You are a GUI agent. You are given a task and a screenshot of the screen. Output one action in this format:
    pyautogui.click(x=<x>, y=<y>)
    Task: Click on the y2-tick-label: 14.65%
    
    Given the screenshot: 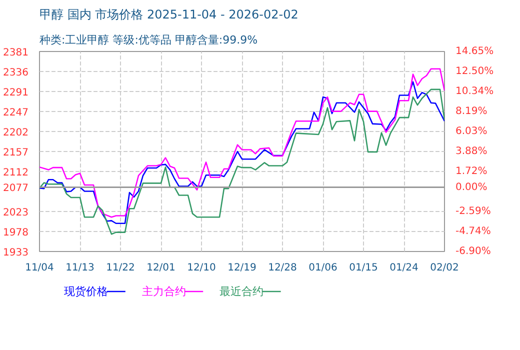 What is the action you would take?
    pyautogui.click(x=475, y=51)
    